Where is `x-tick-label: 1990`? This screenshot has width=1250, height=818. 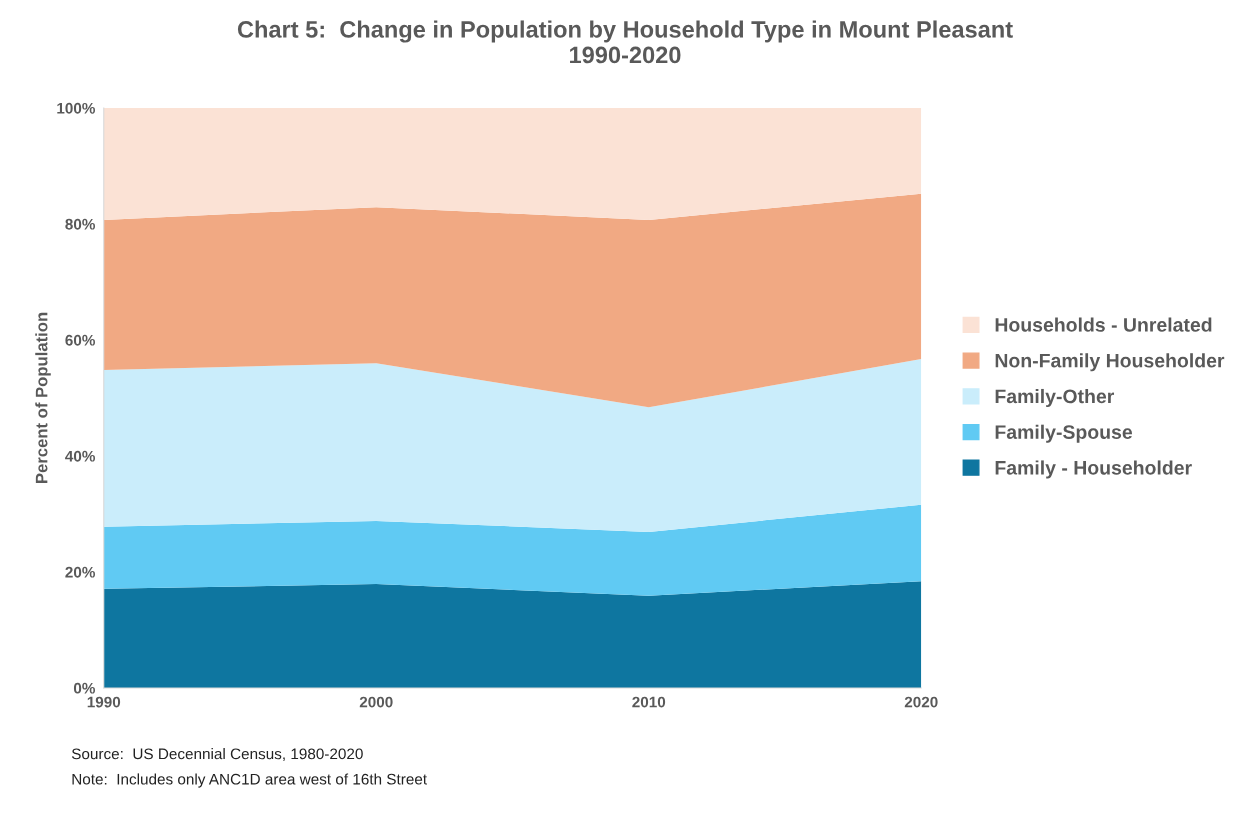
x-tick-label: 1990 is located at coordinates (104, 702).